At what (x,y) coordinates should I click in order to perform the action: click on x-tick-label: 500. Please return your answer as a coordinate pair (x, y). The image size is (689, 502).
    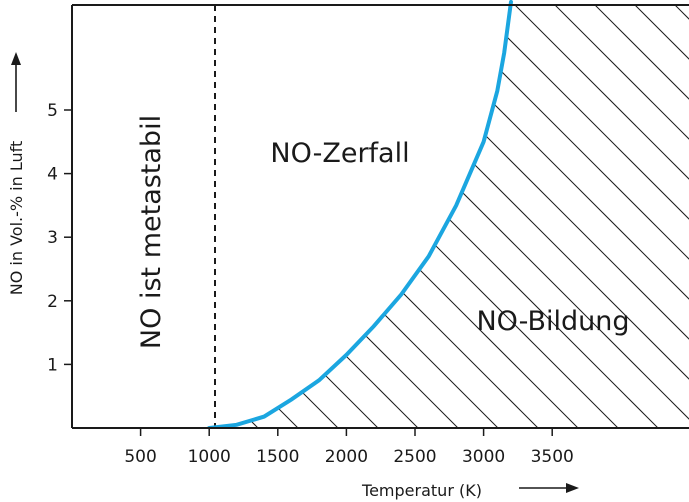
    Looking at the image, I should click on (140, 457).